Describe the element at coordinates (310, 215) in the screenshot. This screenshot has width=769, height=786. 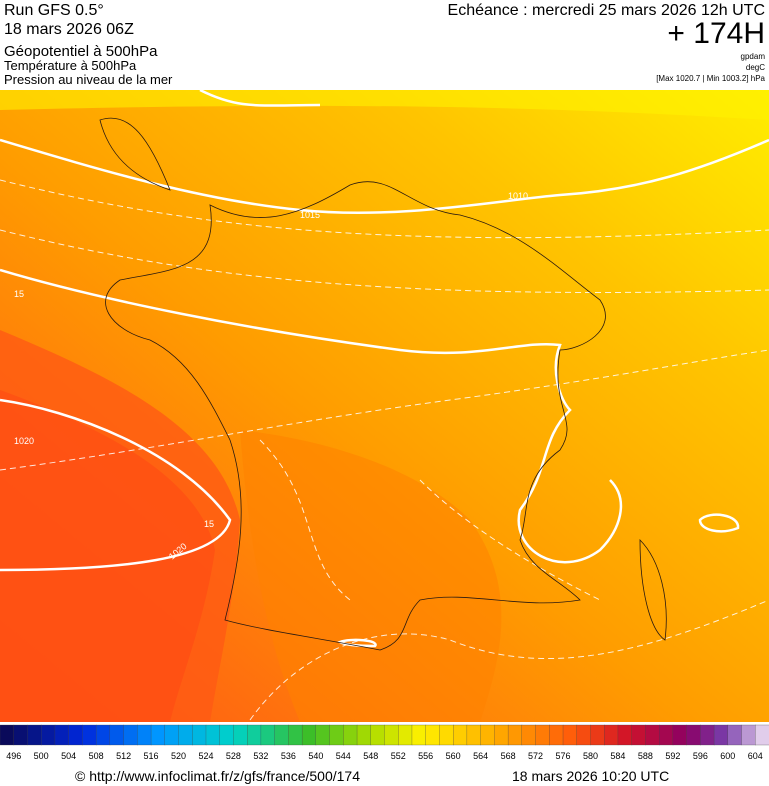
I see `contour-label: 1015` at that location.